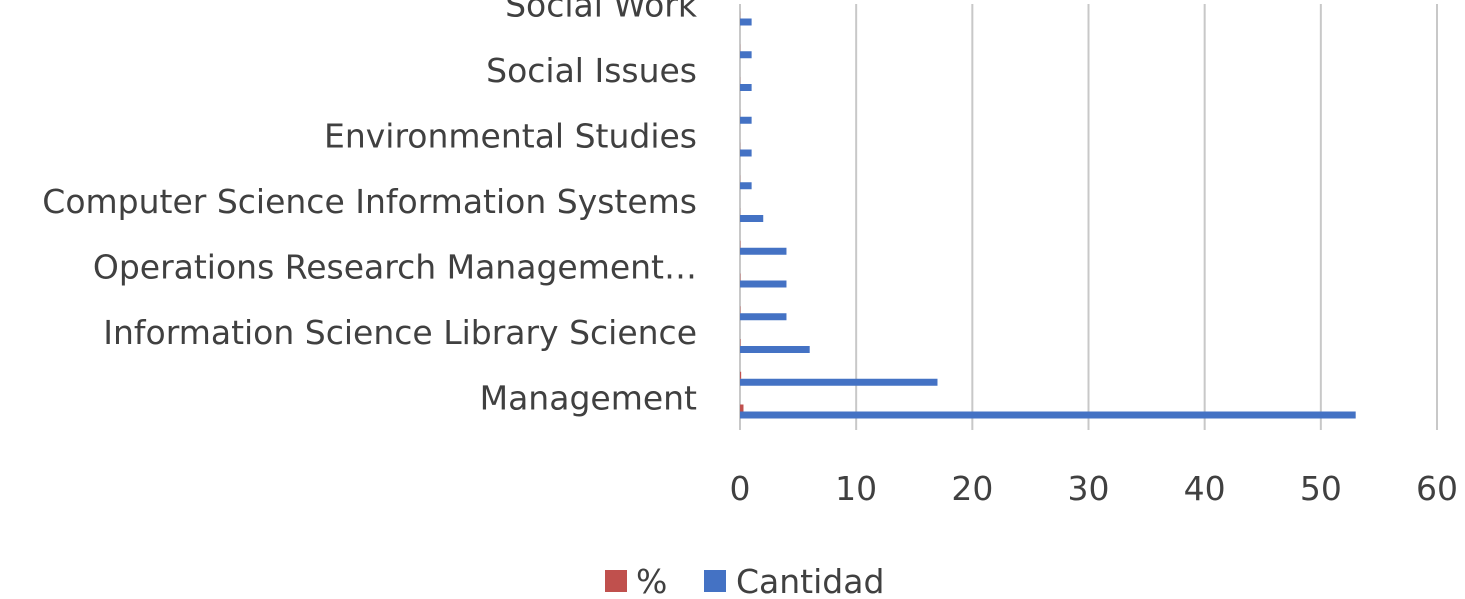  What do you see at coordinates (1321, 488) in the screenshot?
I see `x-tick-label: 50` at bounding box center [1321, 488].